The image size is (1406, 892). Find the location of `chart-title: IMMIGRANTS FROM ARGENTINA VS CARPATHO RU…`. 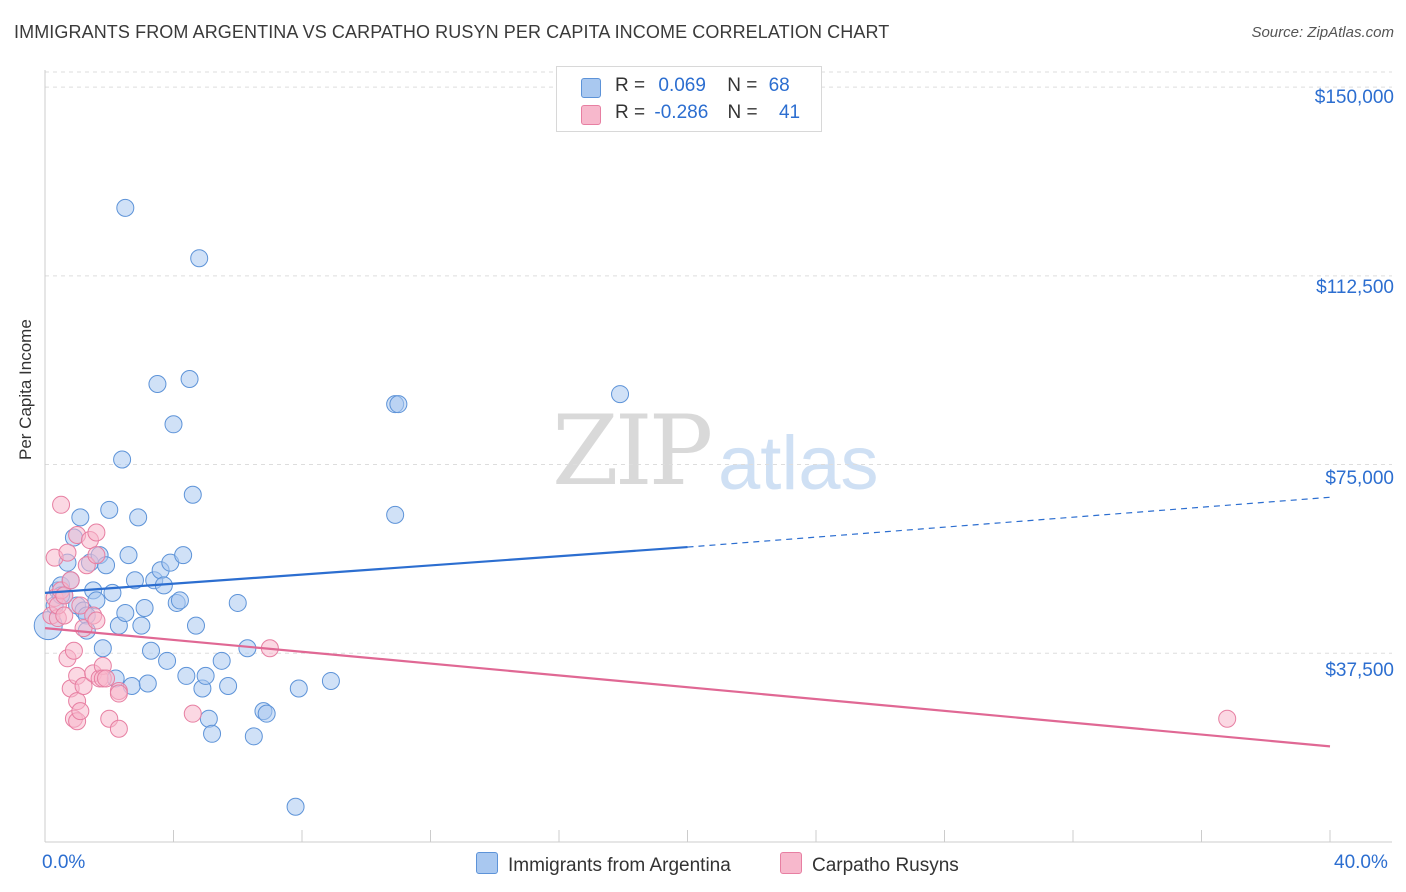

chart-title: IMMIGRANTS FROM ARGENTINA VS CARPATHO RU… is located at coordinates (452, 32).